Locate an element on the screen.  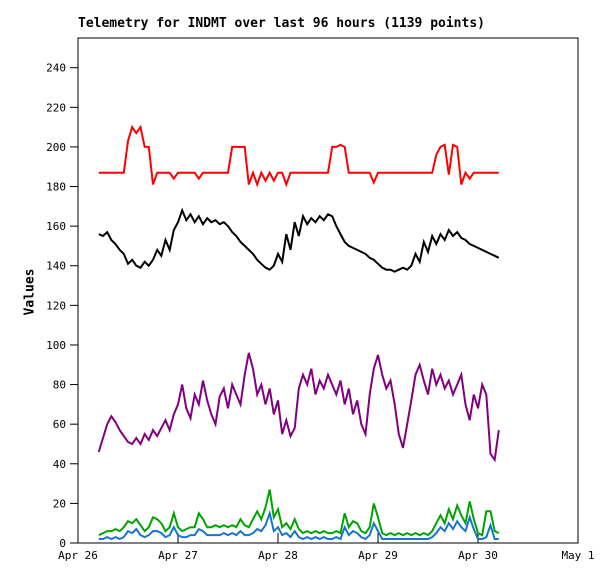
y-tick-label: 60 is located at coordinates (59, 424).